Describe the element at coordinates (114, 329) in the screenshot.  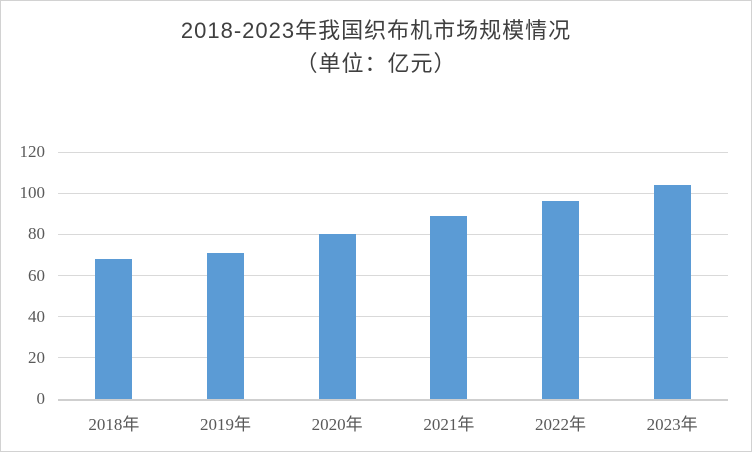
I see `bar-2018年` at that location.